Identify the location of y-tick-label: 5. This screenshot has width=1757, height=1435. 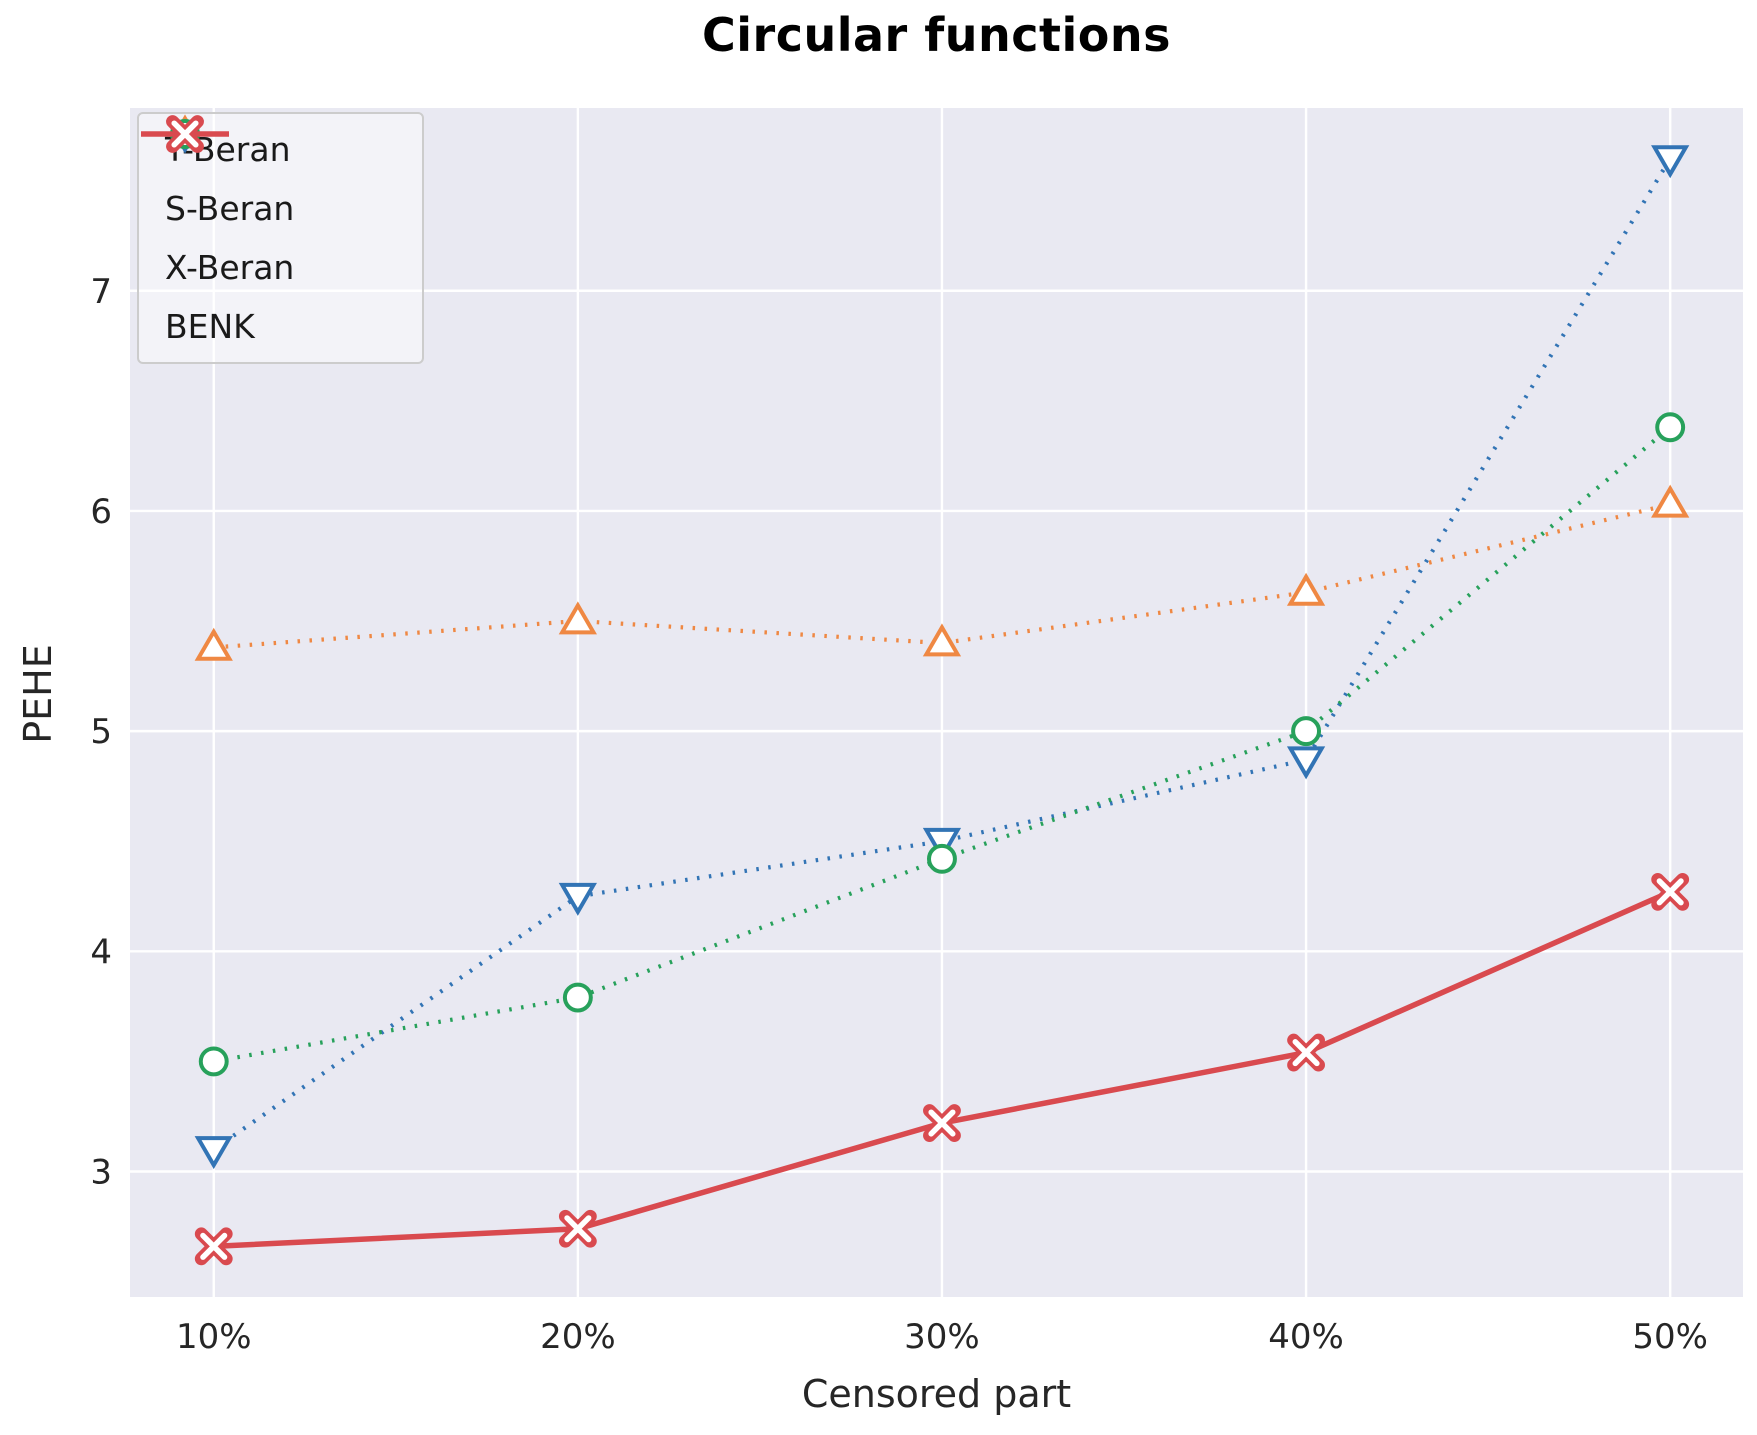
(101, 732).